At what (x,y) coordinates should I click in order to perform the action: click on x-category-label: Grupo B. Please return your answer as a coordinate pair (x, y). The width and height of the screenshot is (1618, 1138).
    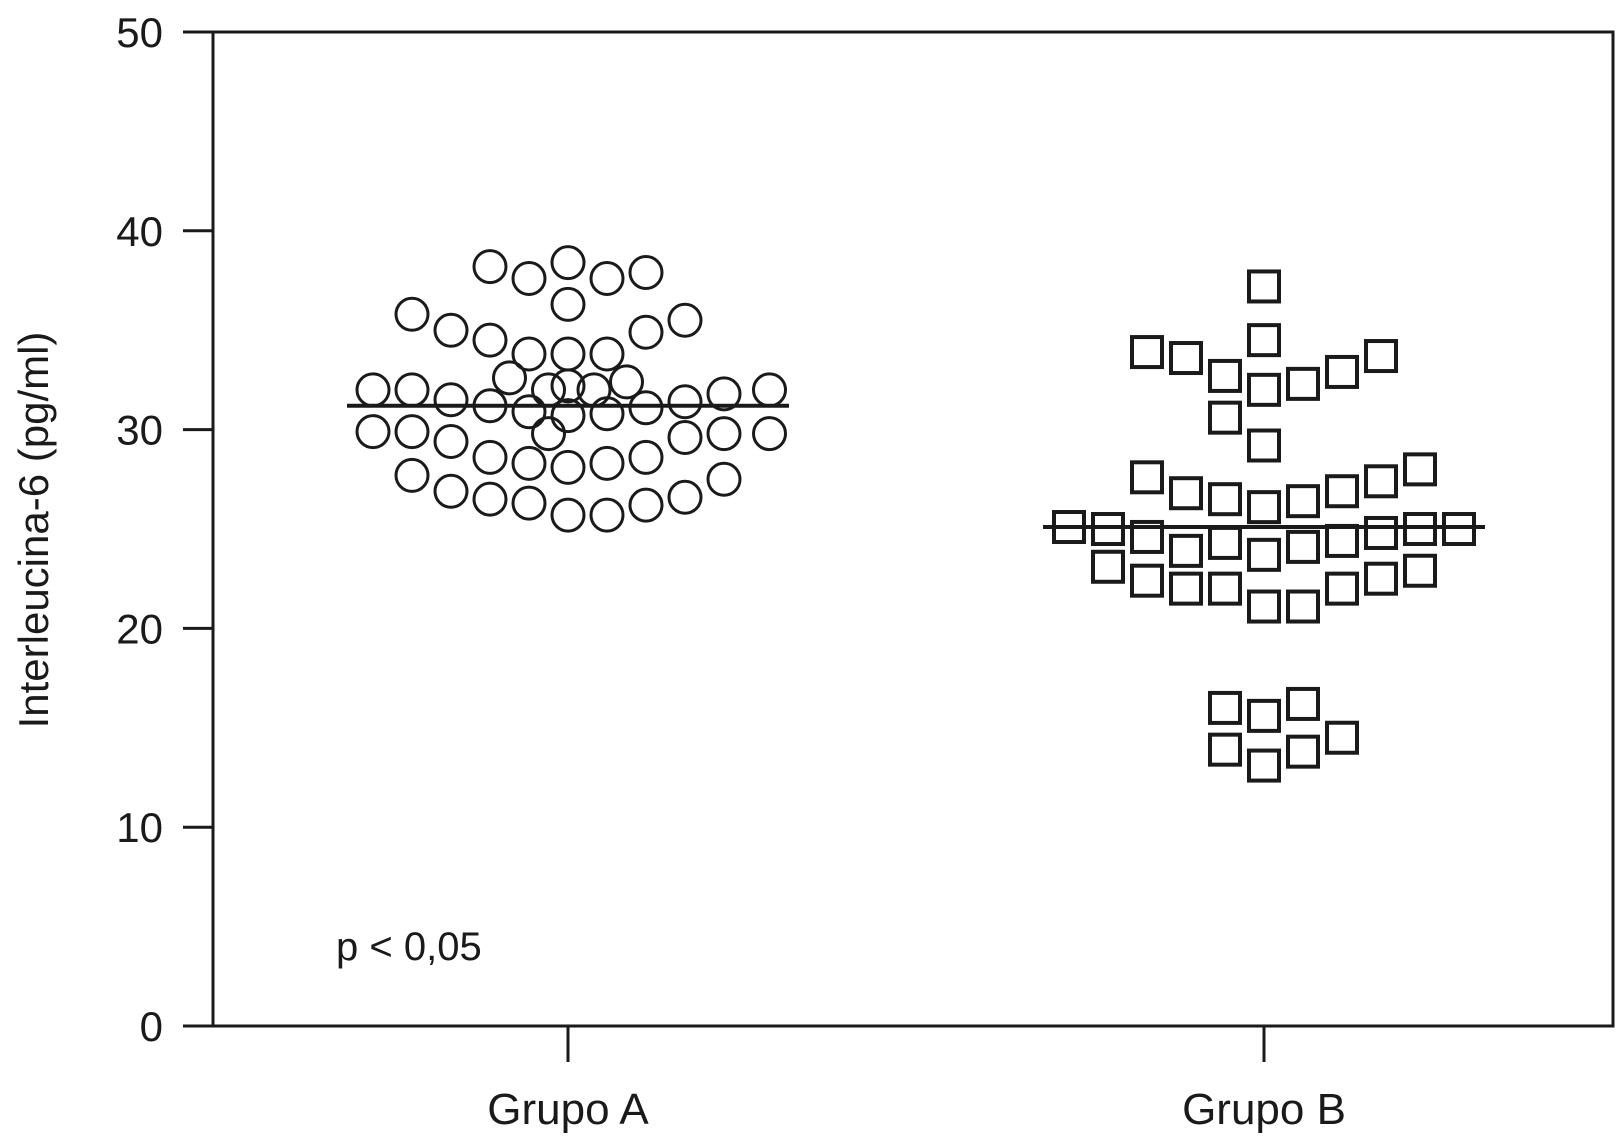
    Looking at the image, I should click on (1264, 1109).